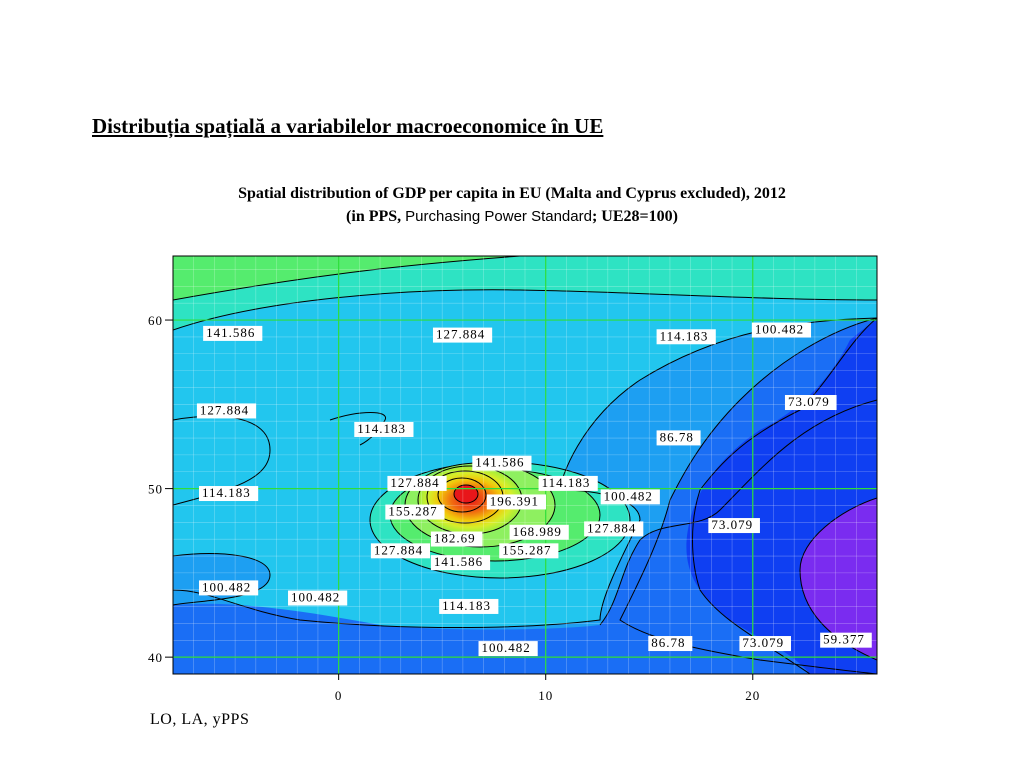  What do you see at coordinates (155, 657) in the screenshot?
I see `y-tick-label: 40` at bounding box center [155, 657].